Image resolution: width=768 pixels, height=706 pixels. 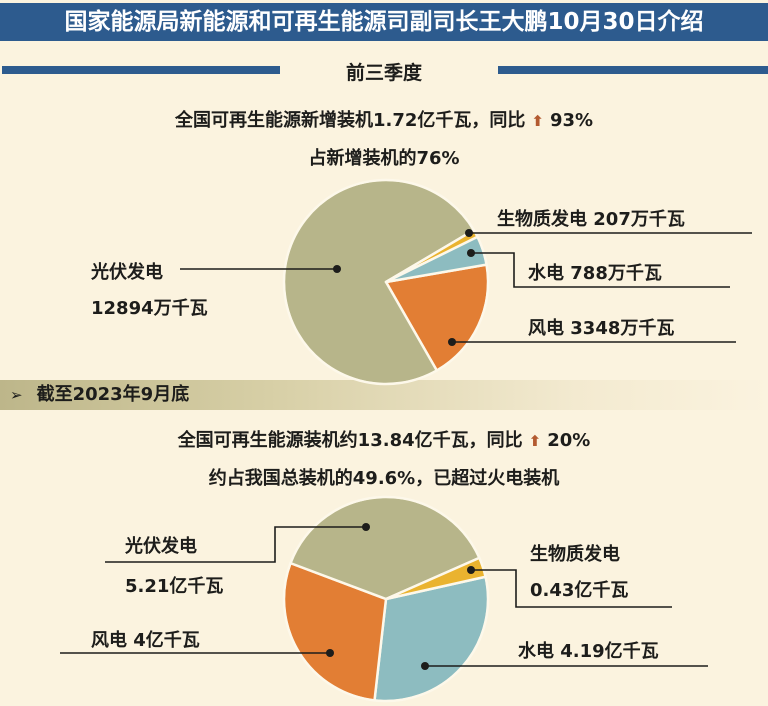 What do you see at coordinates (633, 70) in the screenshot?
I see `section-divider-right` at bounding box center [633, 70].